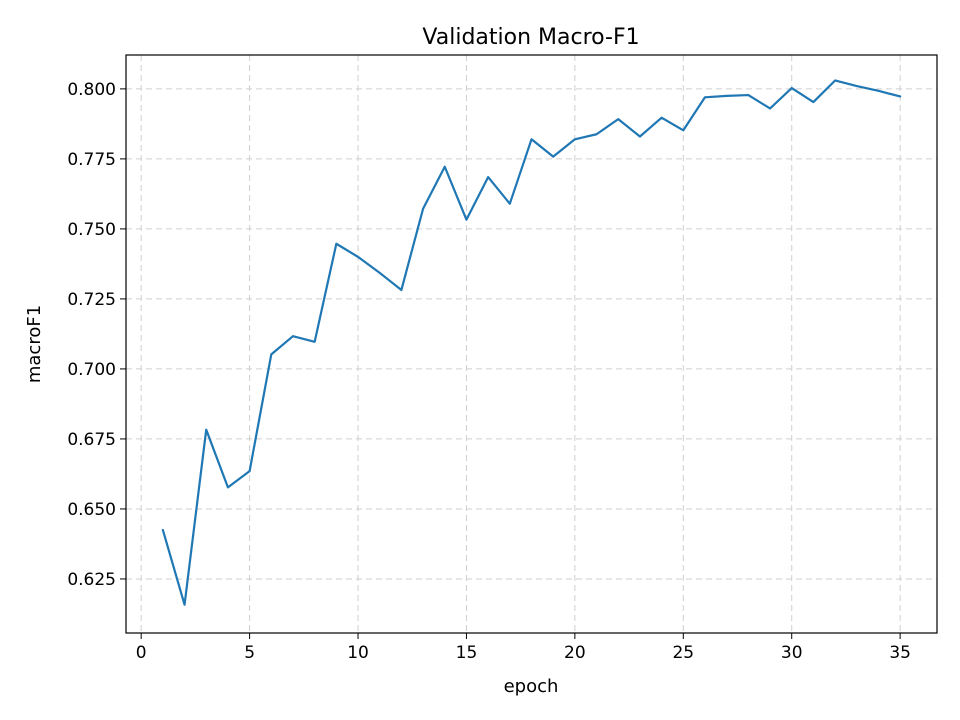 The height and width of the screenshot is (720, 960). What do you see at coordinates (91, 580) in the screenshot?
I see `y-tick-label: 0.625` at bounding box center [91, 580].